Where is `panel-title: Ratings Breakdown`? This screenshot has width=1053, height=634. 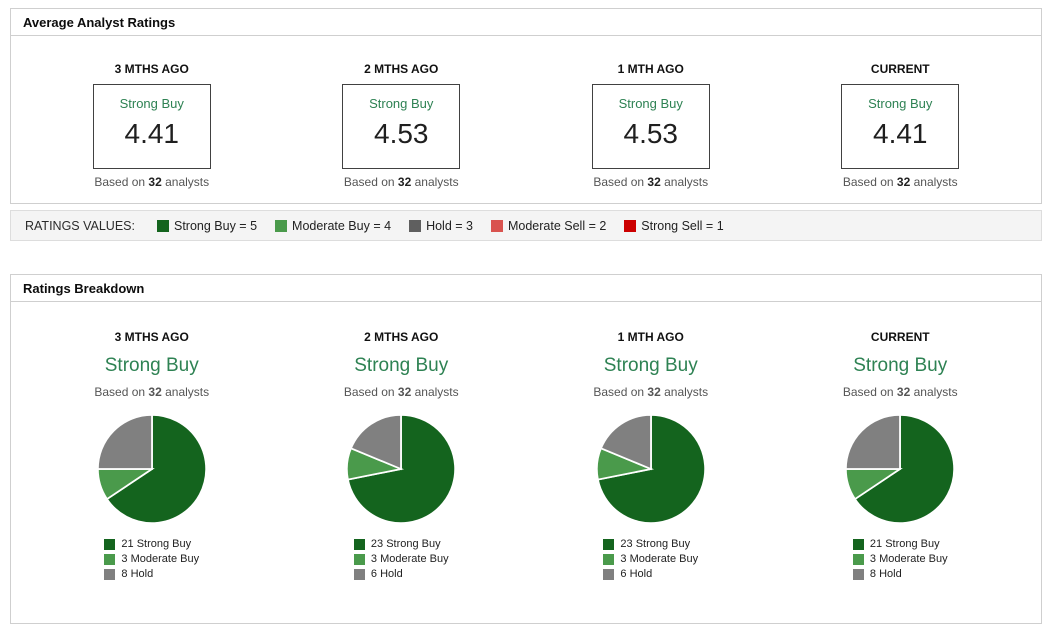
panel-title: Ratings Breakdown is located at coordinates (526, 288).